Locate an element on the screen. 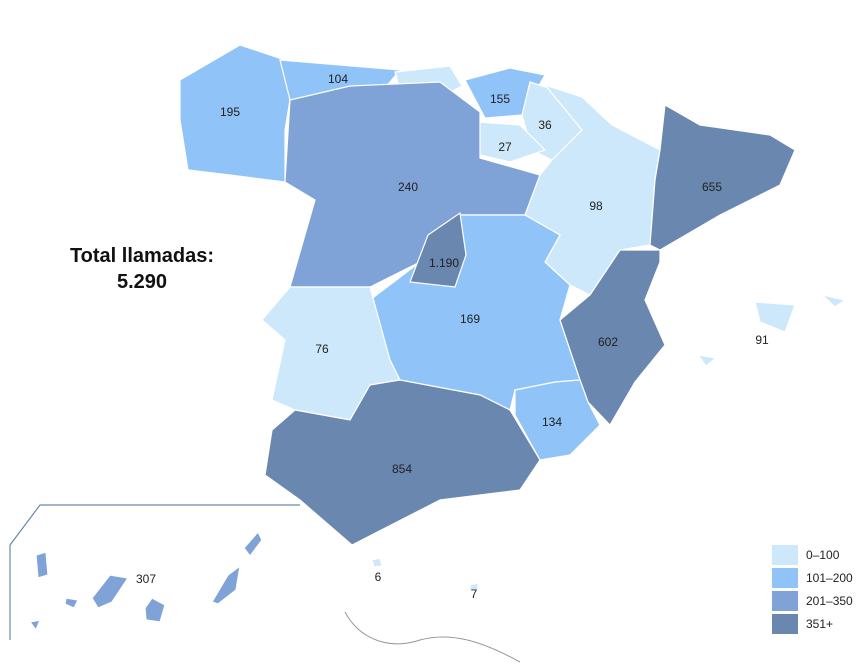  region-label: 27 is located at coordinates (505, 147).